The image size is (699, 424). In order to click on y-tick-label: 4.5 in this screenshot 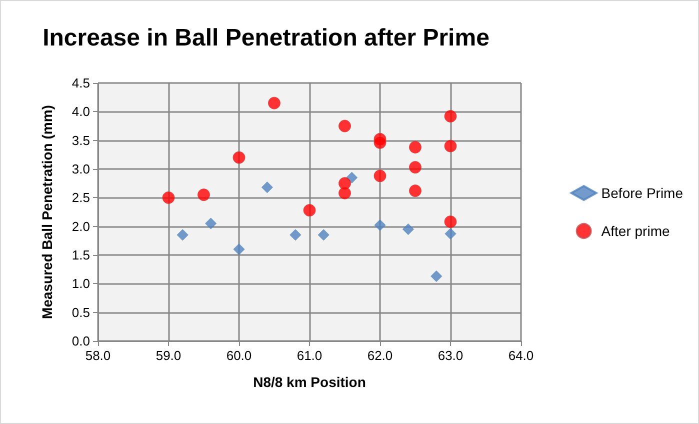, I will do `click(81, 83)`.